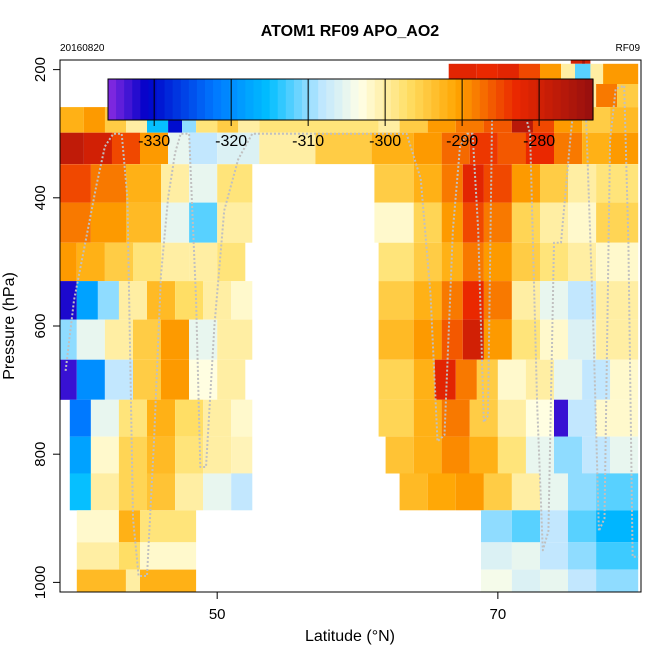 This screenshot has width=650, height=650. I want to click on y-tick-label: 1000, so click(40, 582).